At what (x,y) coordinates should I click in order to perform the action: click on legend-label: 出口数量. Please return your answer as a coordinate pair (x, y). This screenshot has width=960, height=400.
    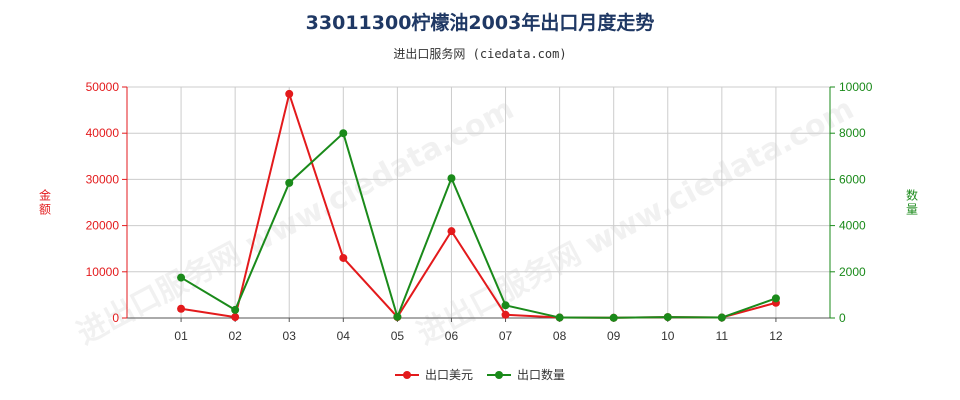
    Looking at the image, I should click on (541, 374).